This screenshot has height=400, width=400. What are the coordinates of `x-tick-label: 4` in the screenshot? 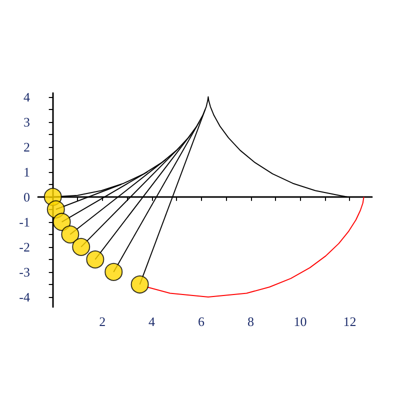 It's located at (152, 321).